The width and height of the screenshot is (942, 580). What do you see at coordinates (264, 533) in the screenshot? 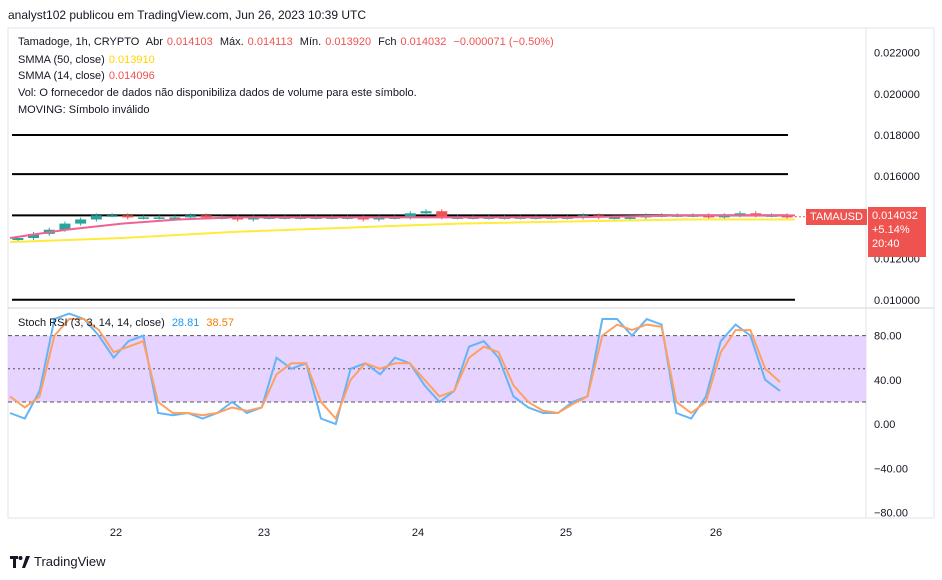
I see `time-tick-label: 23` at bounding box center [264, 533].